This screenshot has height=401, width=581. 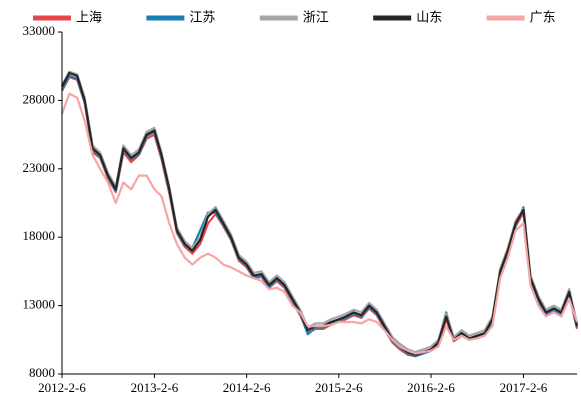 What do you see at coordinates (39, 235) in the screenshot?
I see `y-tick-label: 18000` at bounding box center [39, 235].